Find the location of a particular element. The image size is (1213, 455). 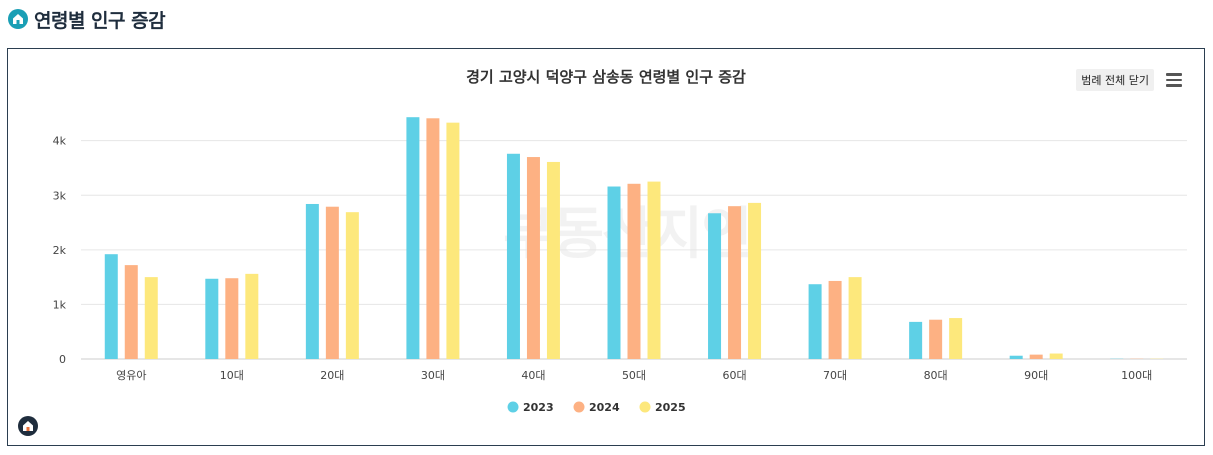

x-tick-label: 100대 is located at coordinates (1136, 375).